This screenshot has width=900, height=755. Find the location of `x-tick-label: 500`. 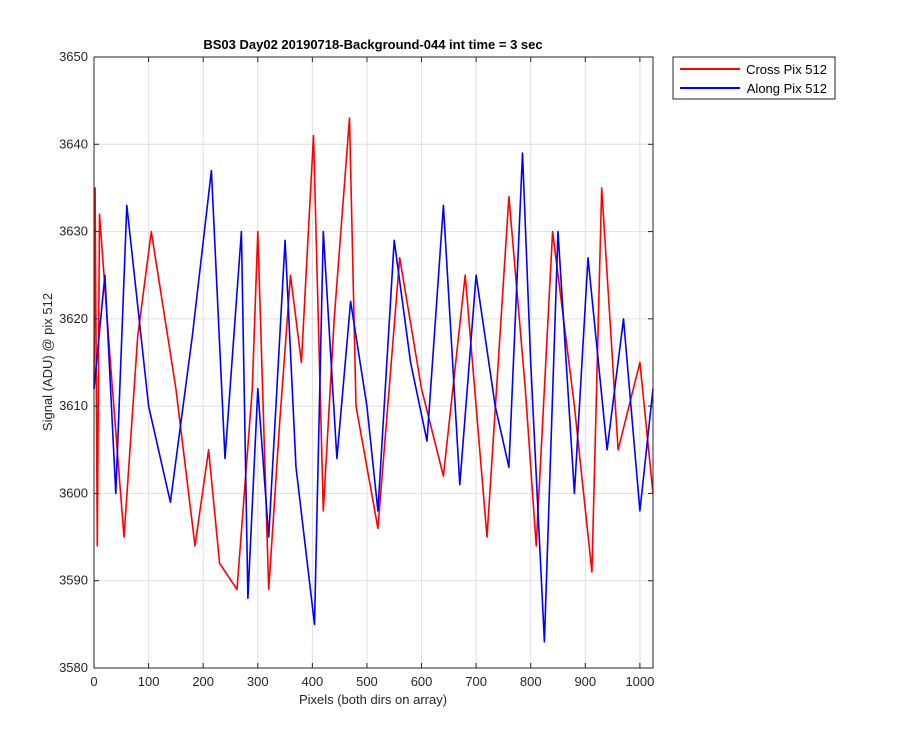

x-tick-label: 500 is located at coordinates (367, 681).